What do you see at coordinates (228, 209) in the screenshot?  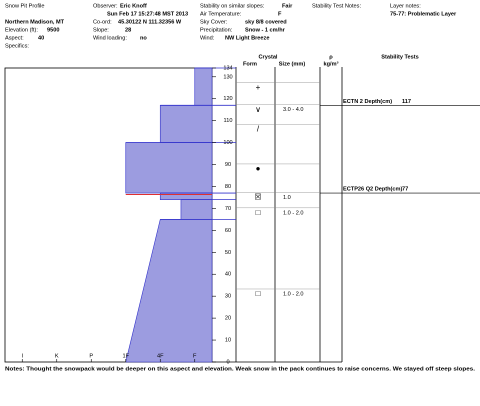 I see `y-tick-label: 70` at bounding box center [228, 209].